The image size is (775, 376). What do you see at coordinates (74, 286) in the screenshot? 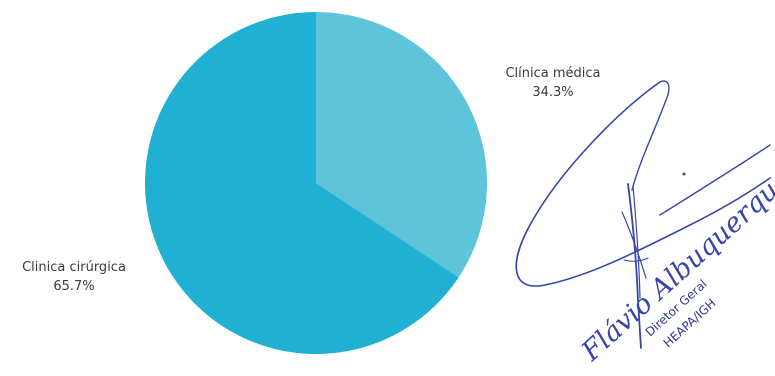
I see `slice-value-label: 65.7%` at bounding box center [74, 286].